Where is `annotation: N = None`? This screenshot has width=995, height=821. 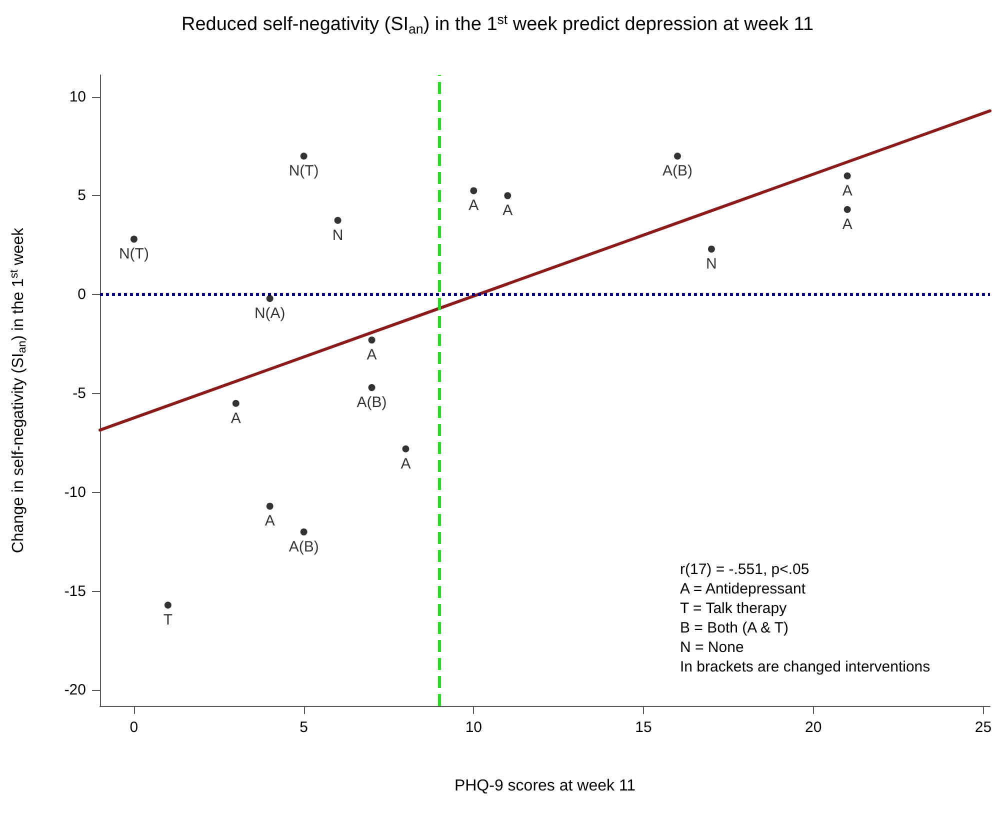 annotation: N = None is located at coordinates (712, 647).